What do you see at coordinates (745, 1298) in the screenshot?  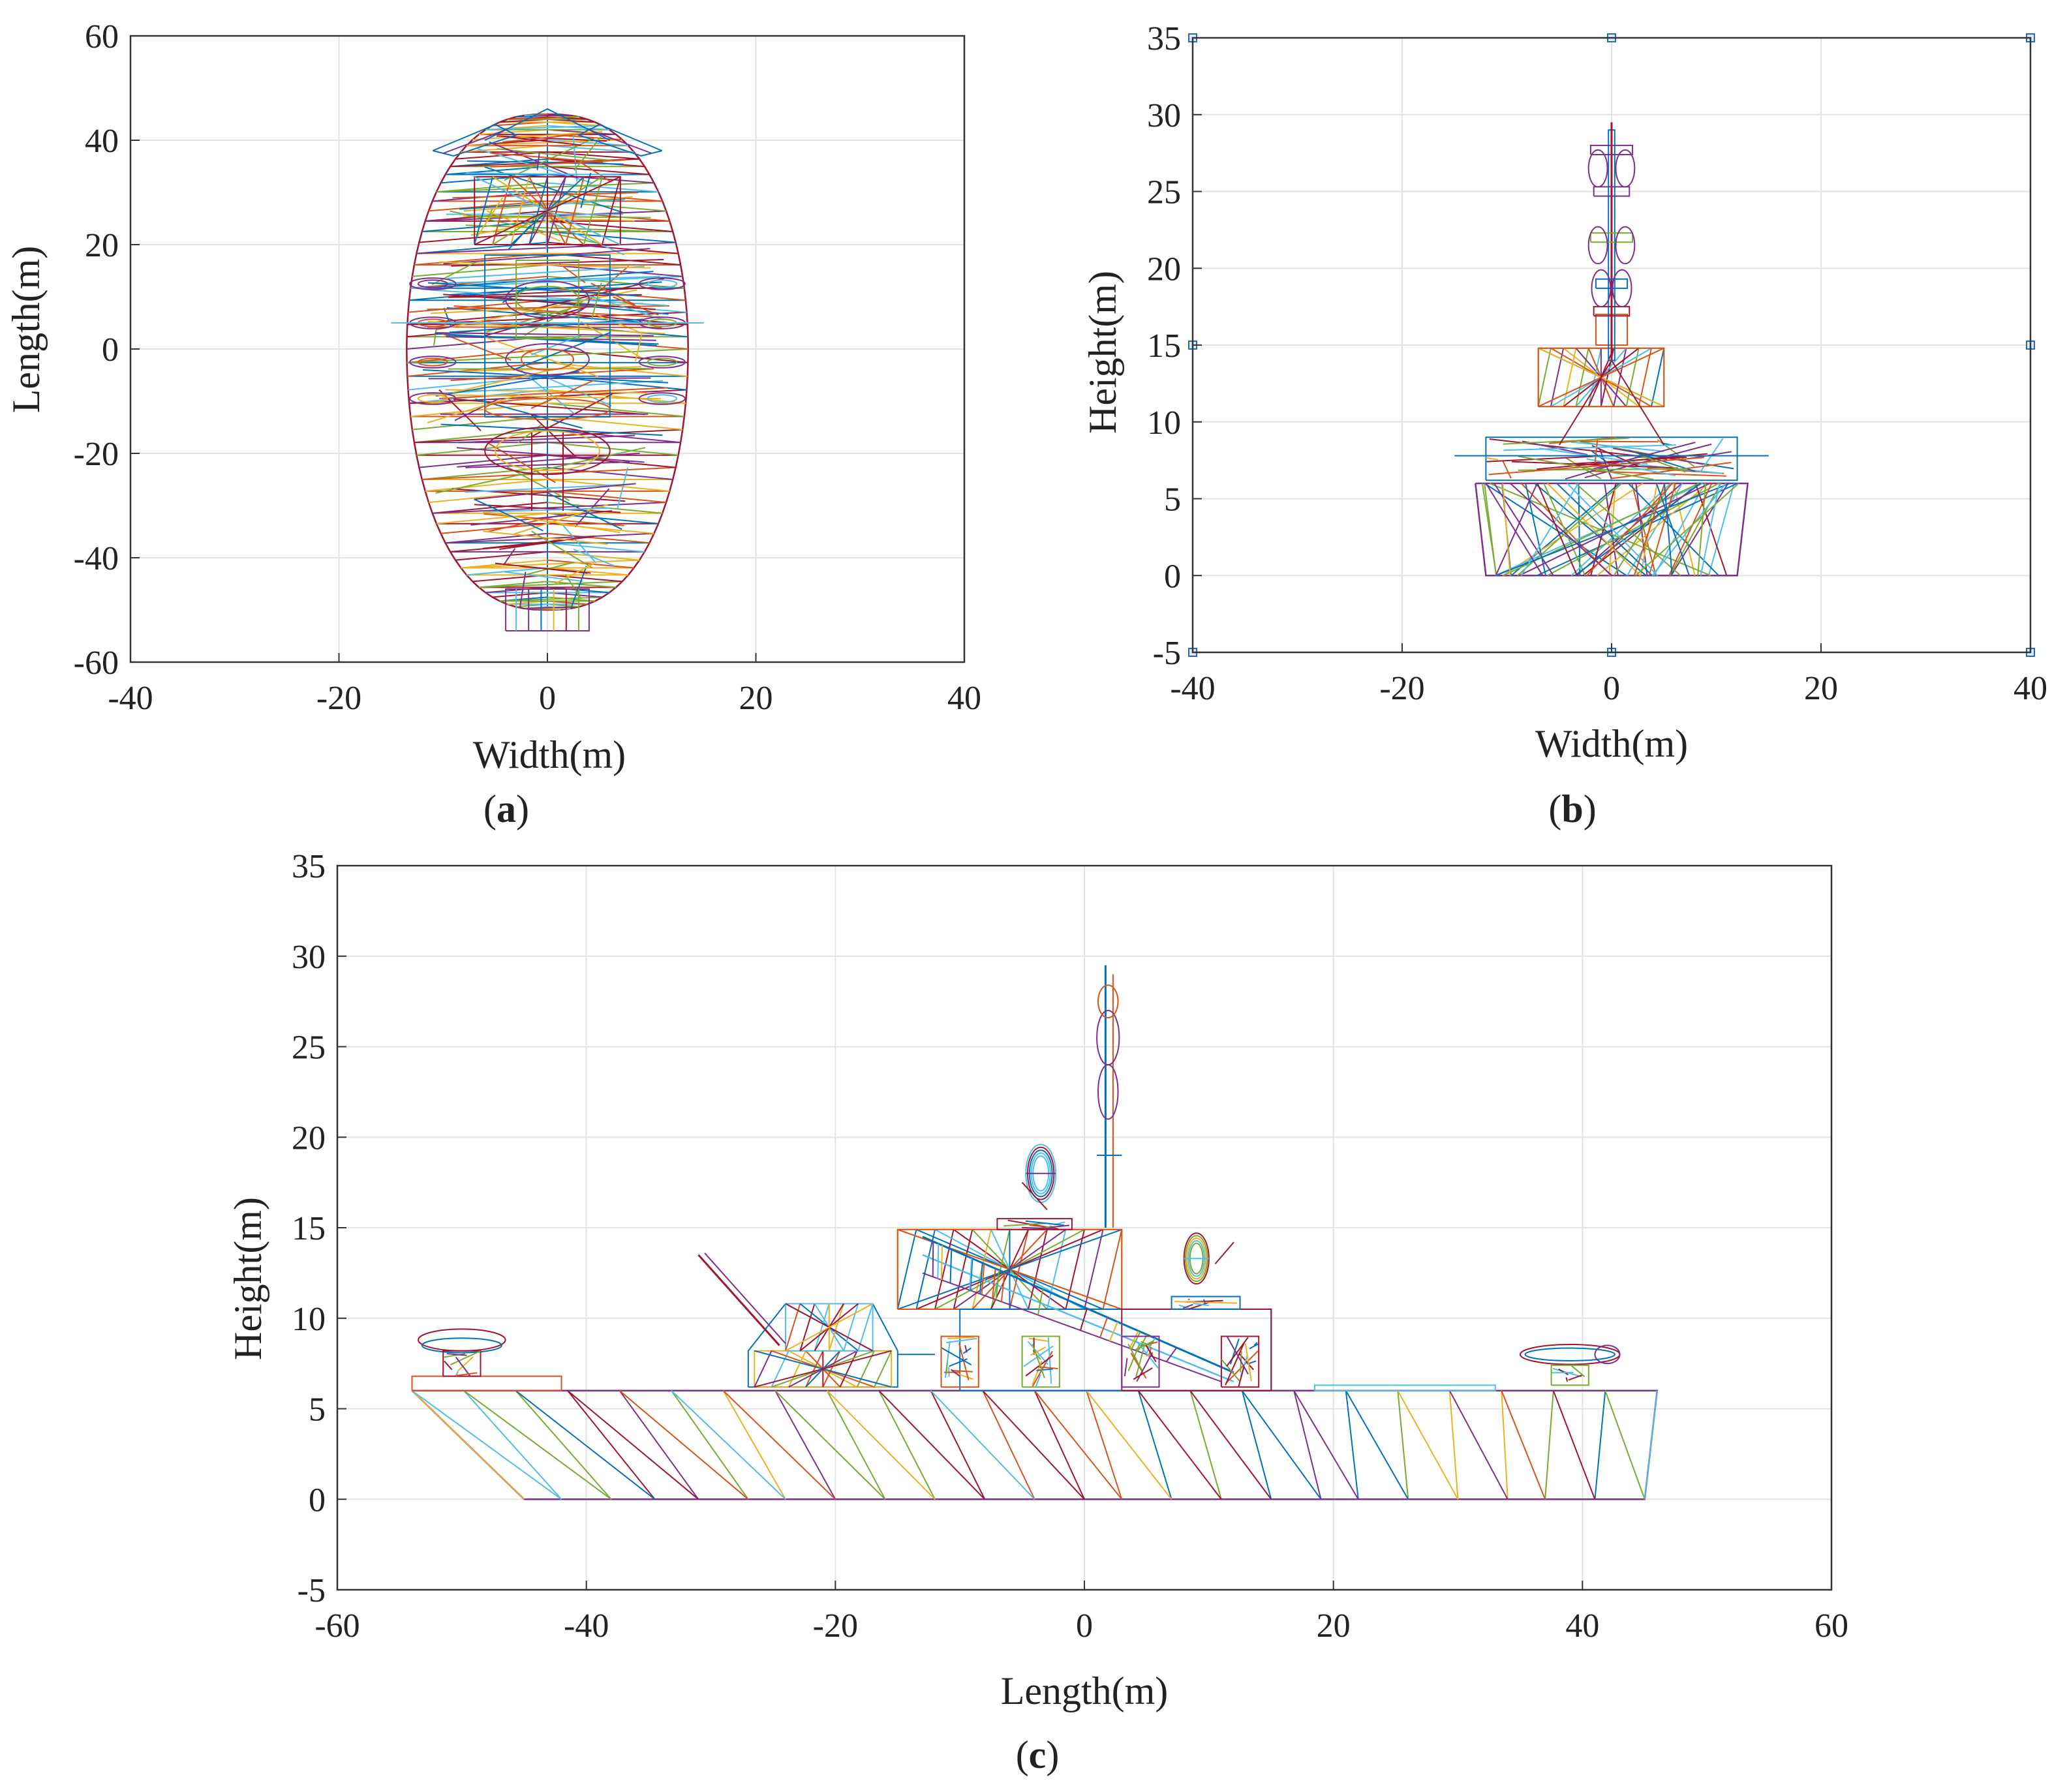 I see `gun-barrel-fwd` at bounding box center [745, 1298].